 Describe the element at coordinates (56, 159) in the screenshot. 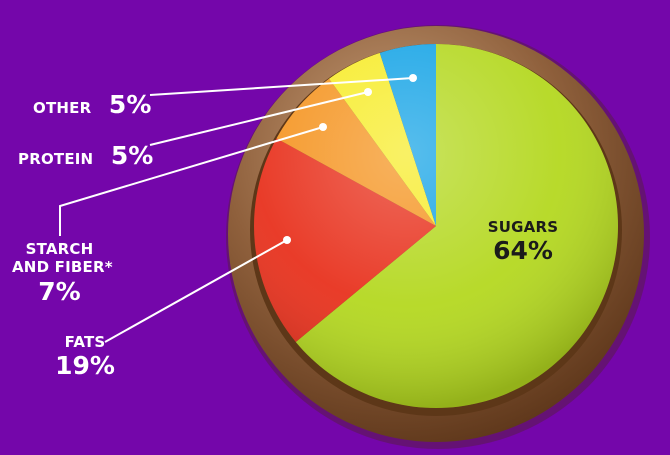

I see `protein-name: PROTEIN` at that location.